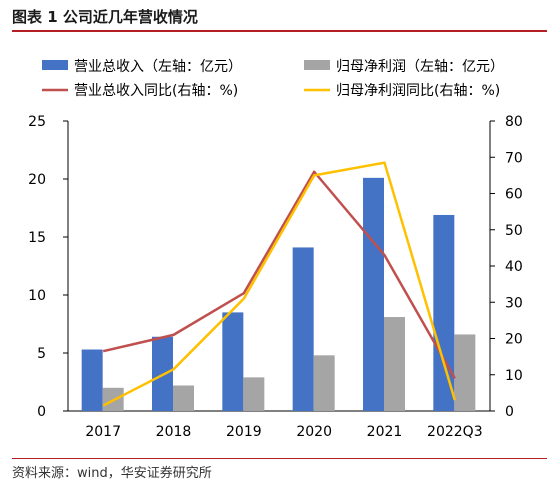 The image size is (555, 490). What do you see at coordinates (514, 231) in the screenshot?
I see `right-axis-tick-label: 50` at bounding box center [514, 231].